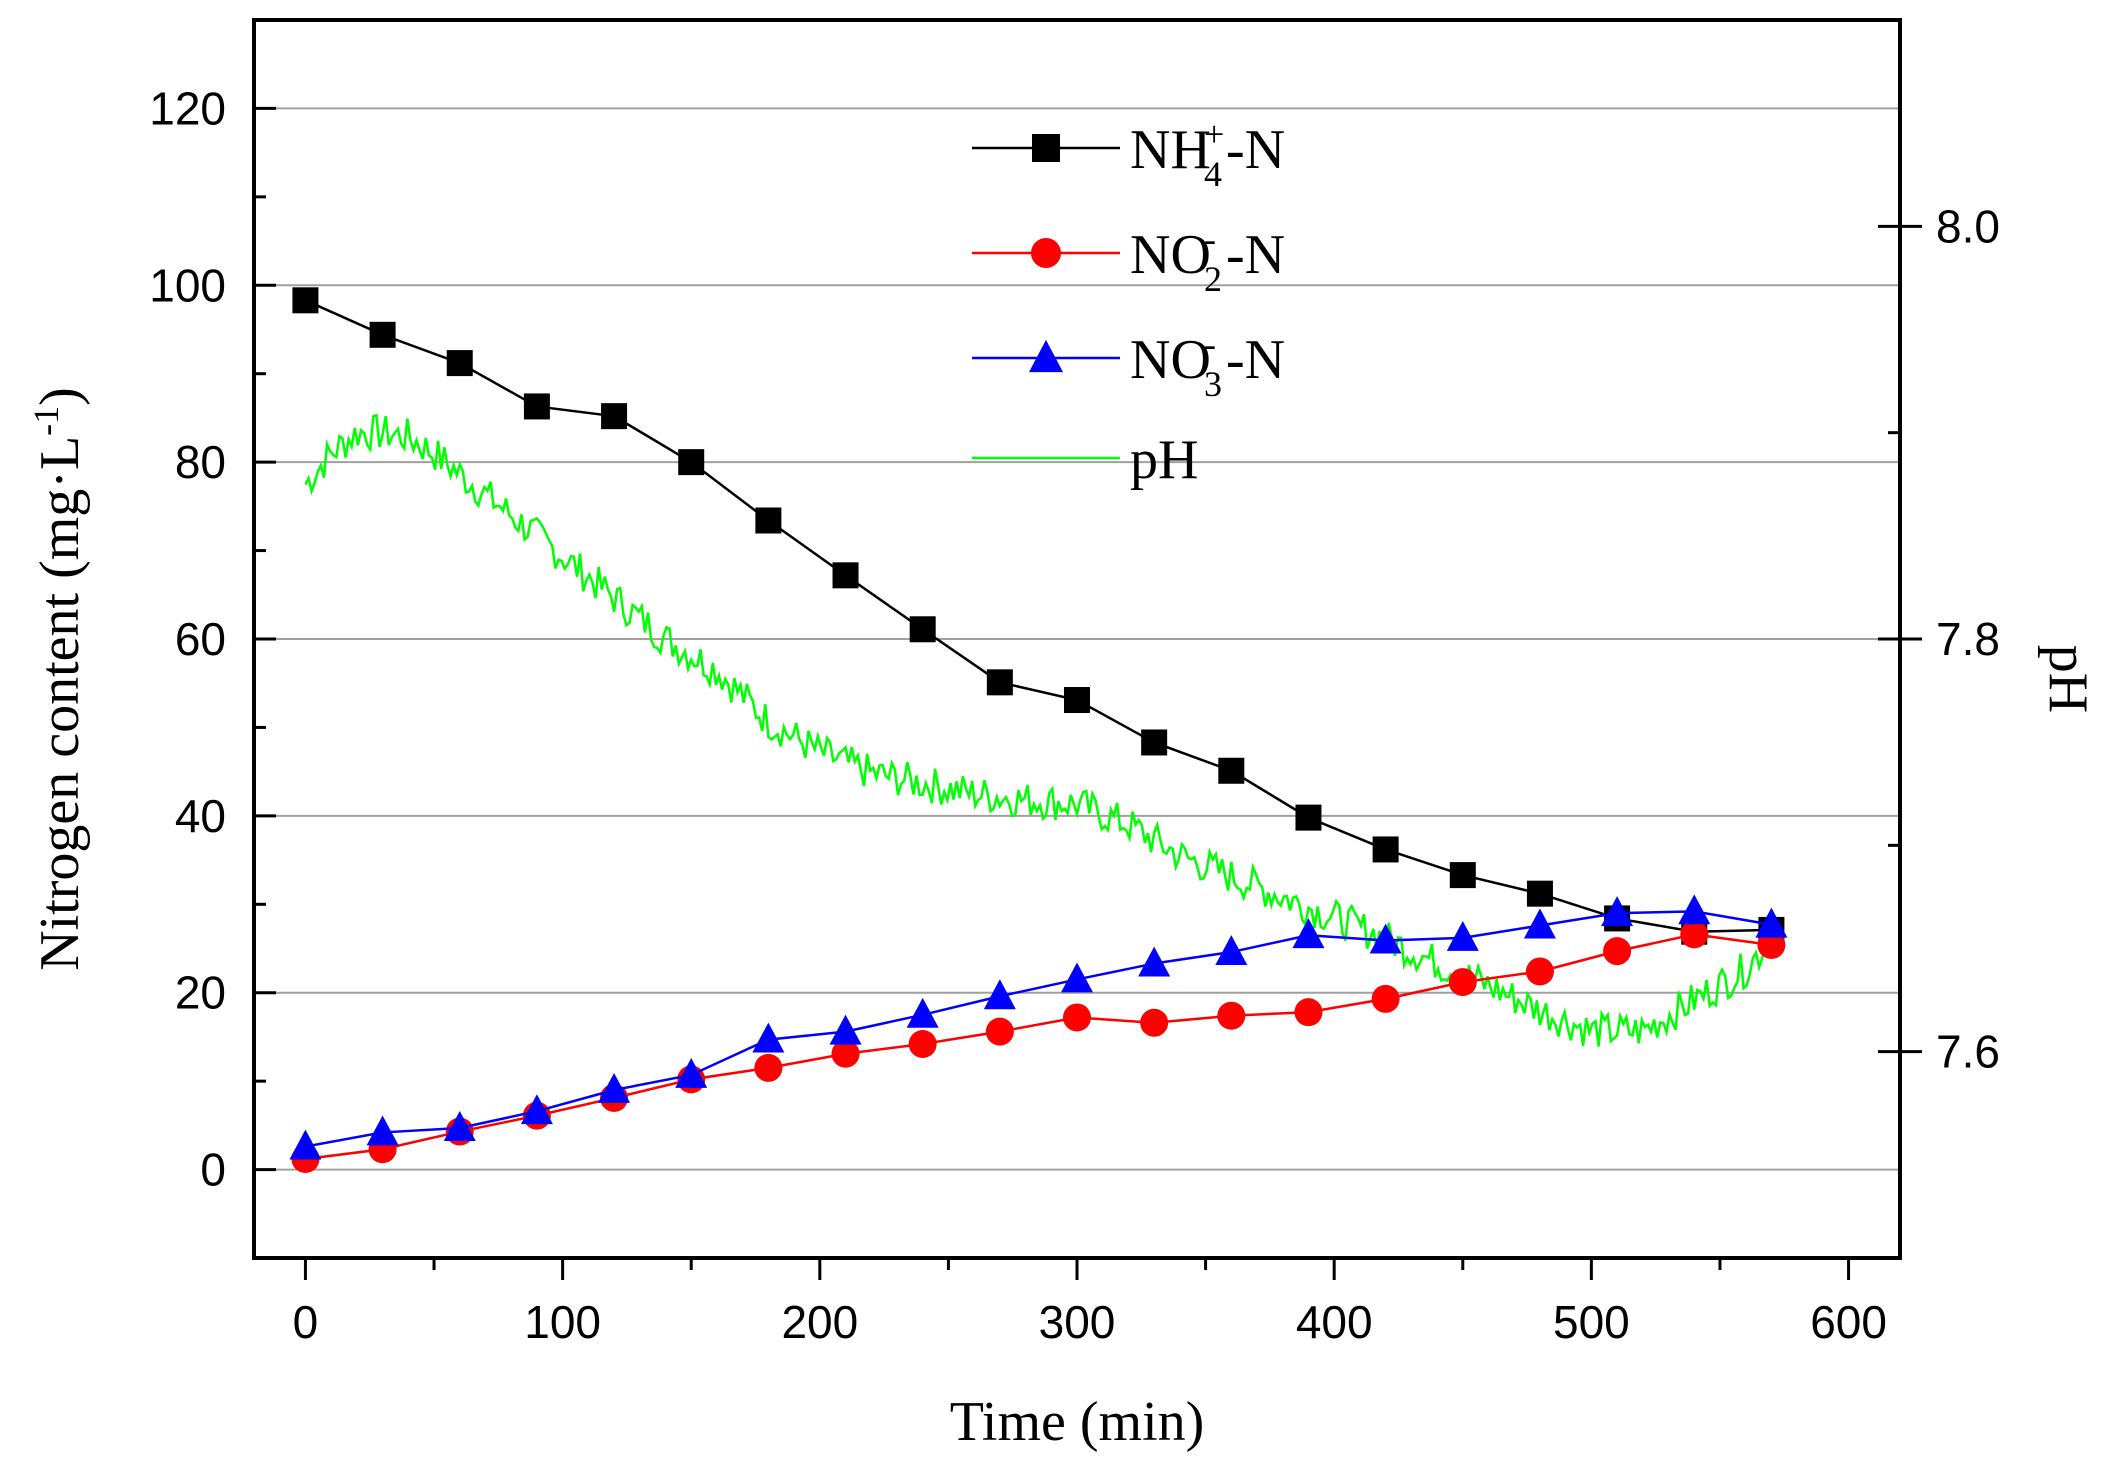 This screenshot has height=1463, width=2110. I want to click on y-tick-label: 60, so click(200, 639).